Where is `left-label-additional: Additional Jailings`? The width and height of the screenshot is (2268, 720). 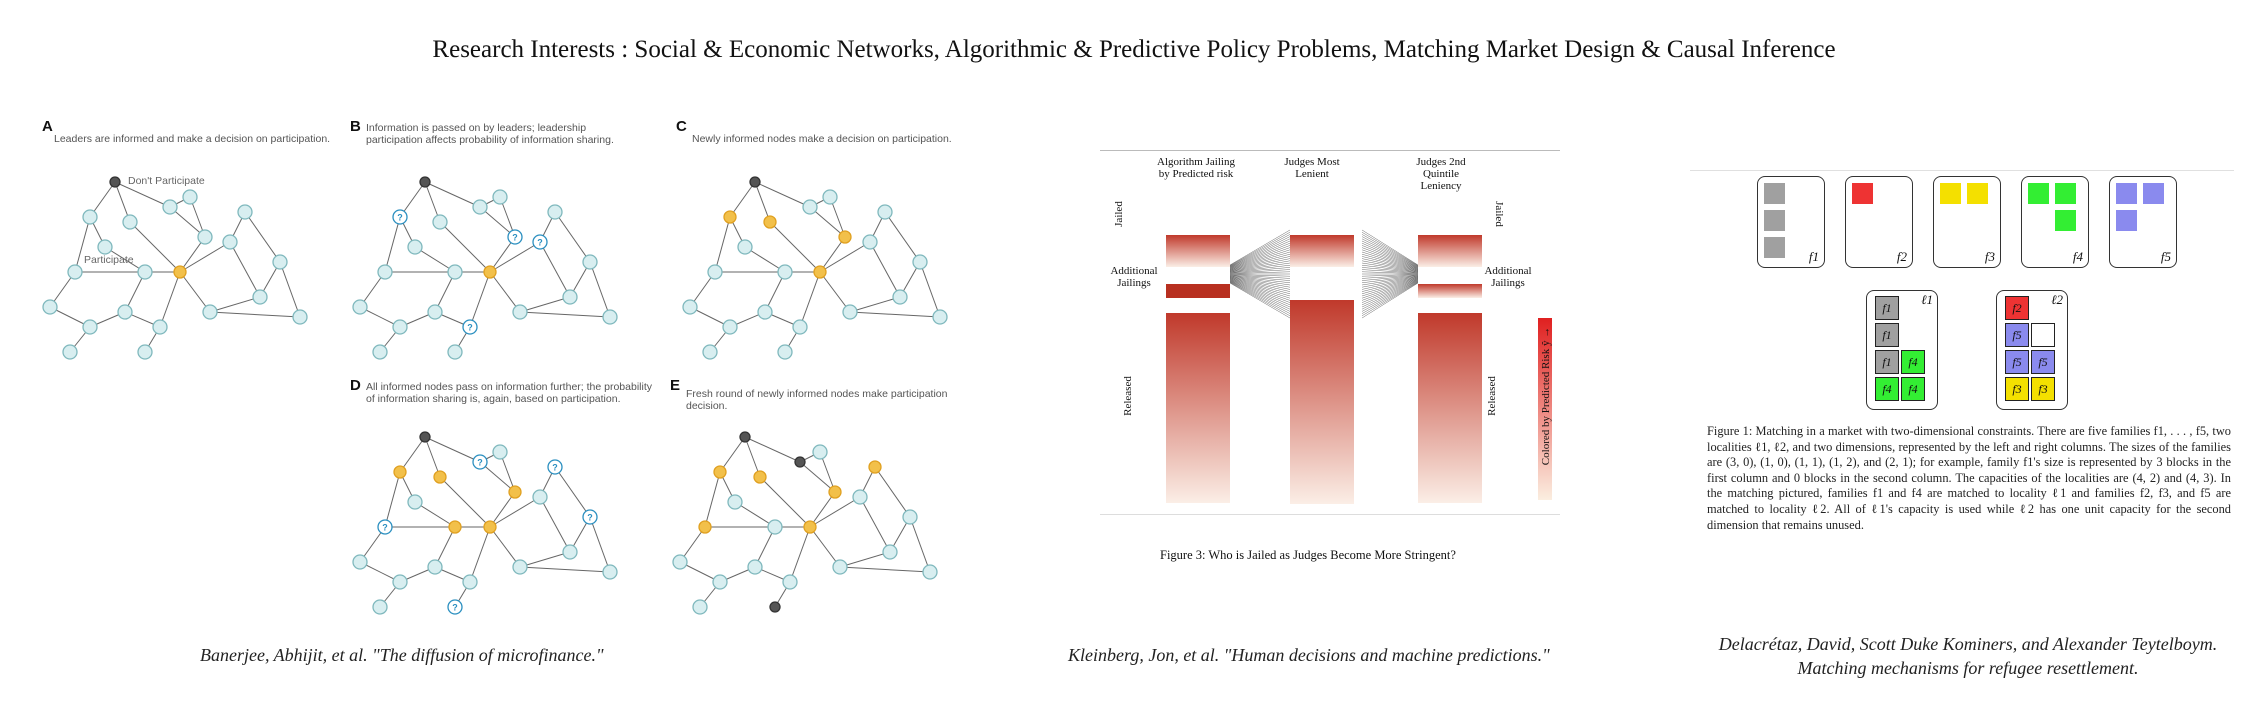 left-label-additional: Additional Jailings is located at coordinates (1134, 277).